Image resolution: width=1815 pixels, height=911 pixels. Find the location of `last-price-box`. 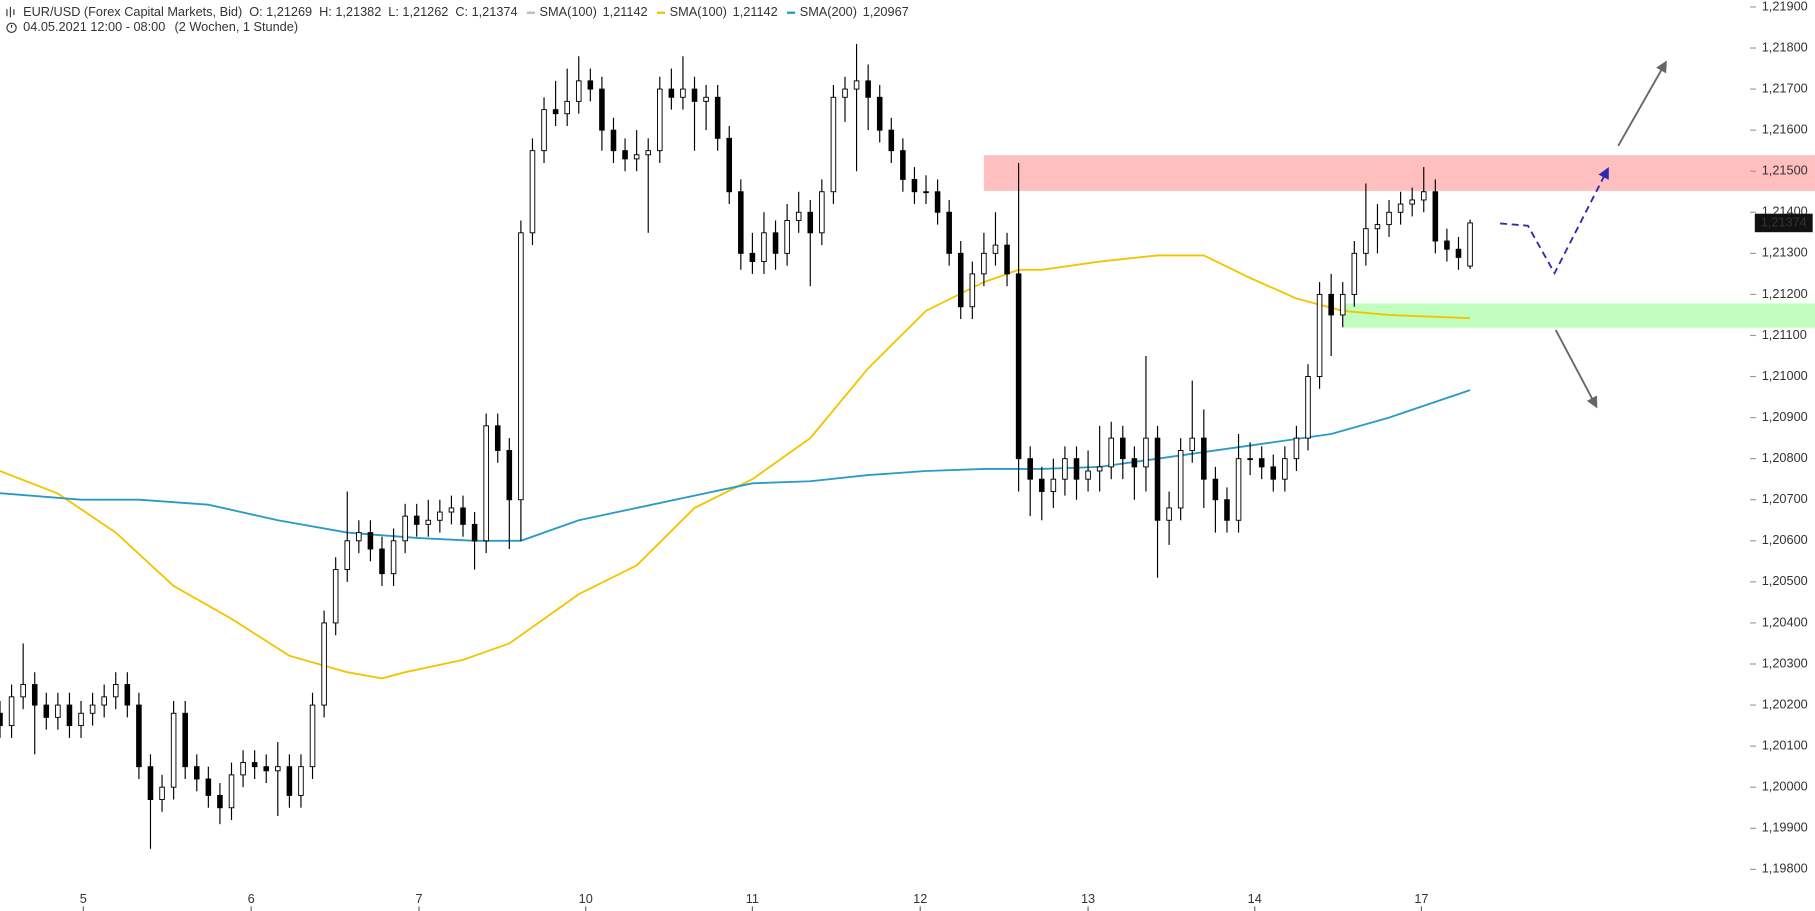

last-price-box is located at coordinates (1783, 223).